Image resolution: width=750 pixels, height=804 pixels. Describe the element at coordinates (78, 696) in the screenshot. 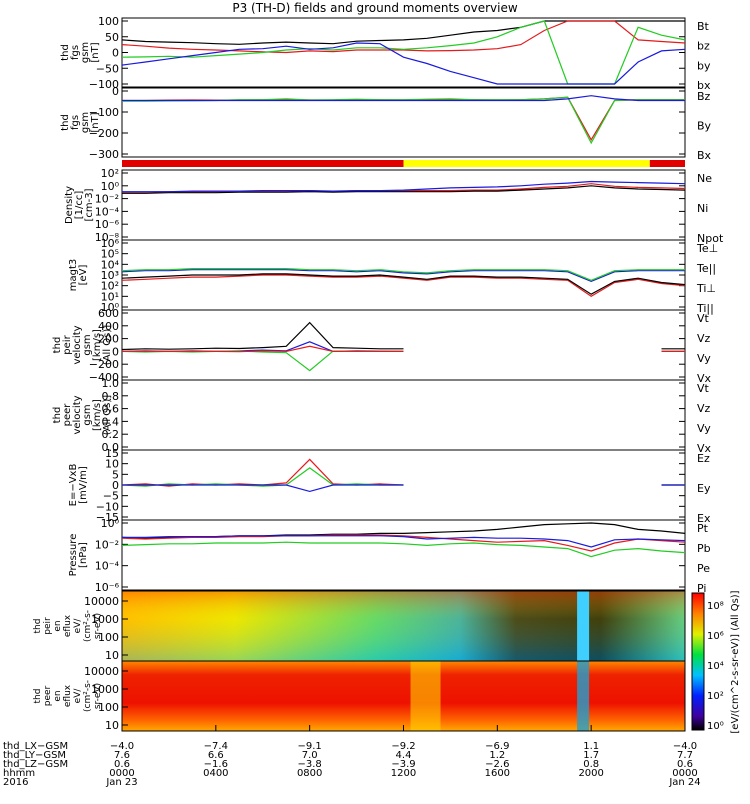

I see `y-axis-label: eV/` at that location.